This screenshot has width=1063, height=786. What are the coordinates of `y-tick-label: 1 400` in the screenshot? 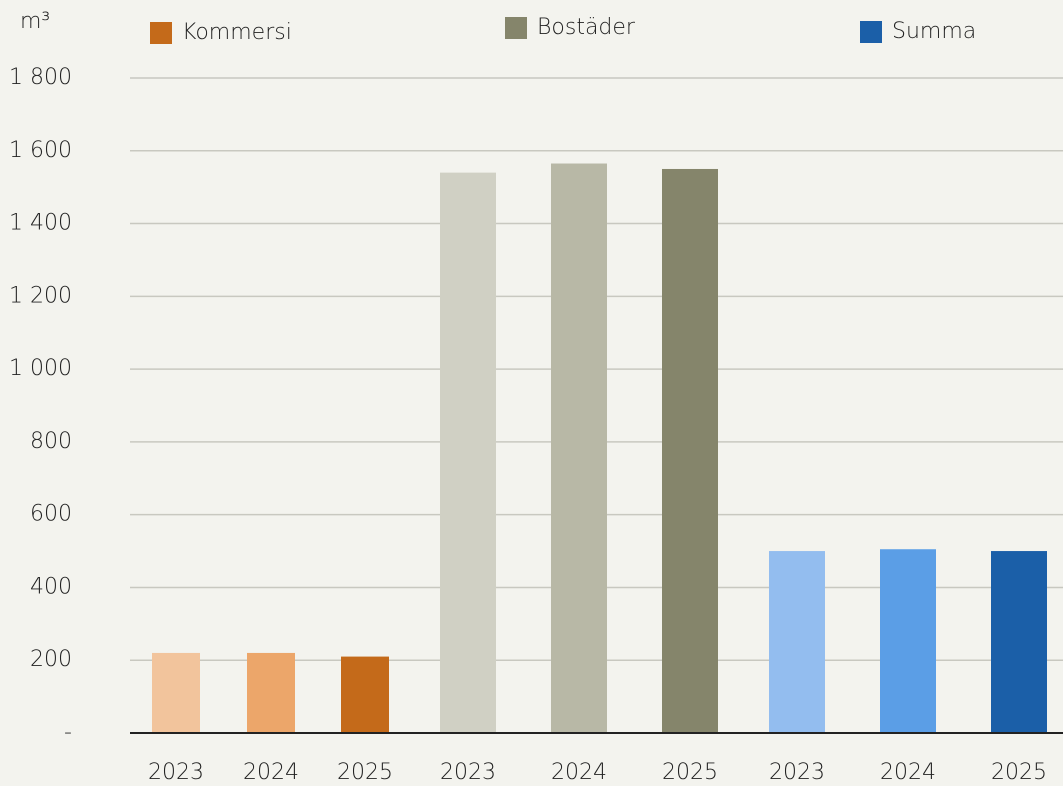 It's located at (40, 223).